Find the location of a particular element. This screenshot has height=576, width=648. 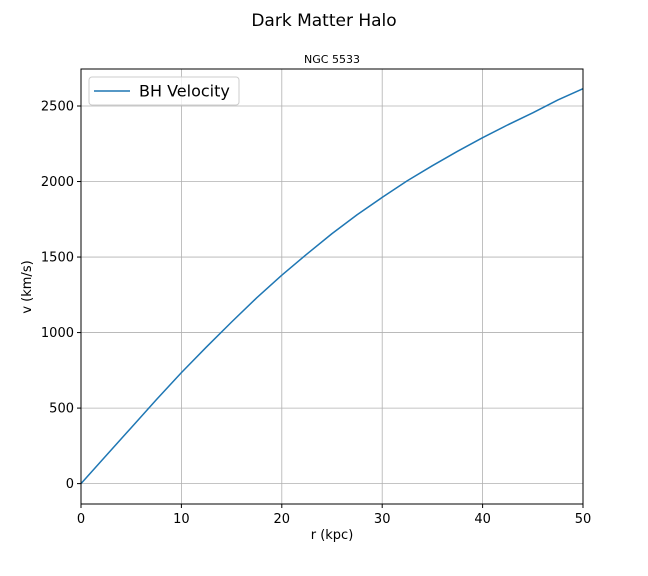

x-tick-label: 50 is located at coordinates (583, 519).